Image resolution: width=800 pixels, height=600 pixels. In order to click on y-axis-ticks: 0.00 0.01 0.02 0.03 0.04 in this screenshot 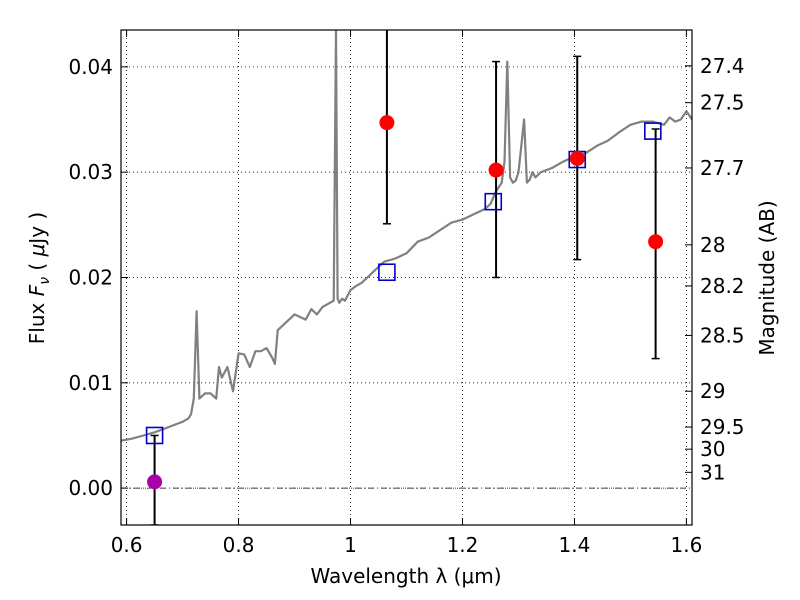, I will do `click(98, 277)`.